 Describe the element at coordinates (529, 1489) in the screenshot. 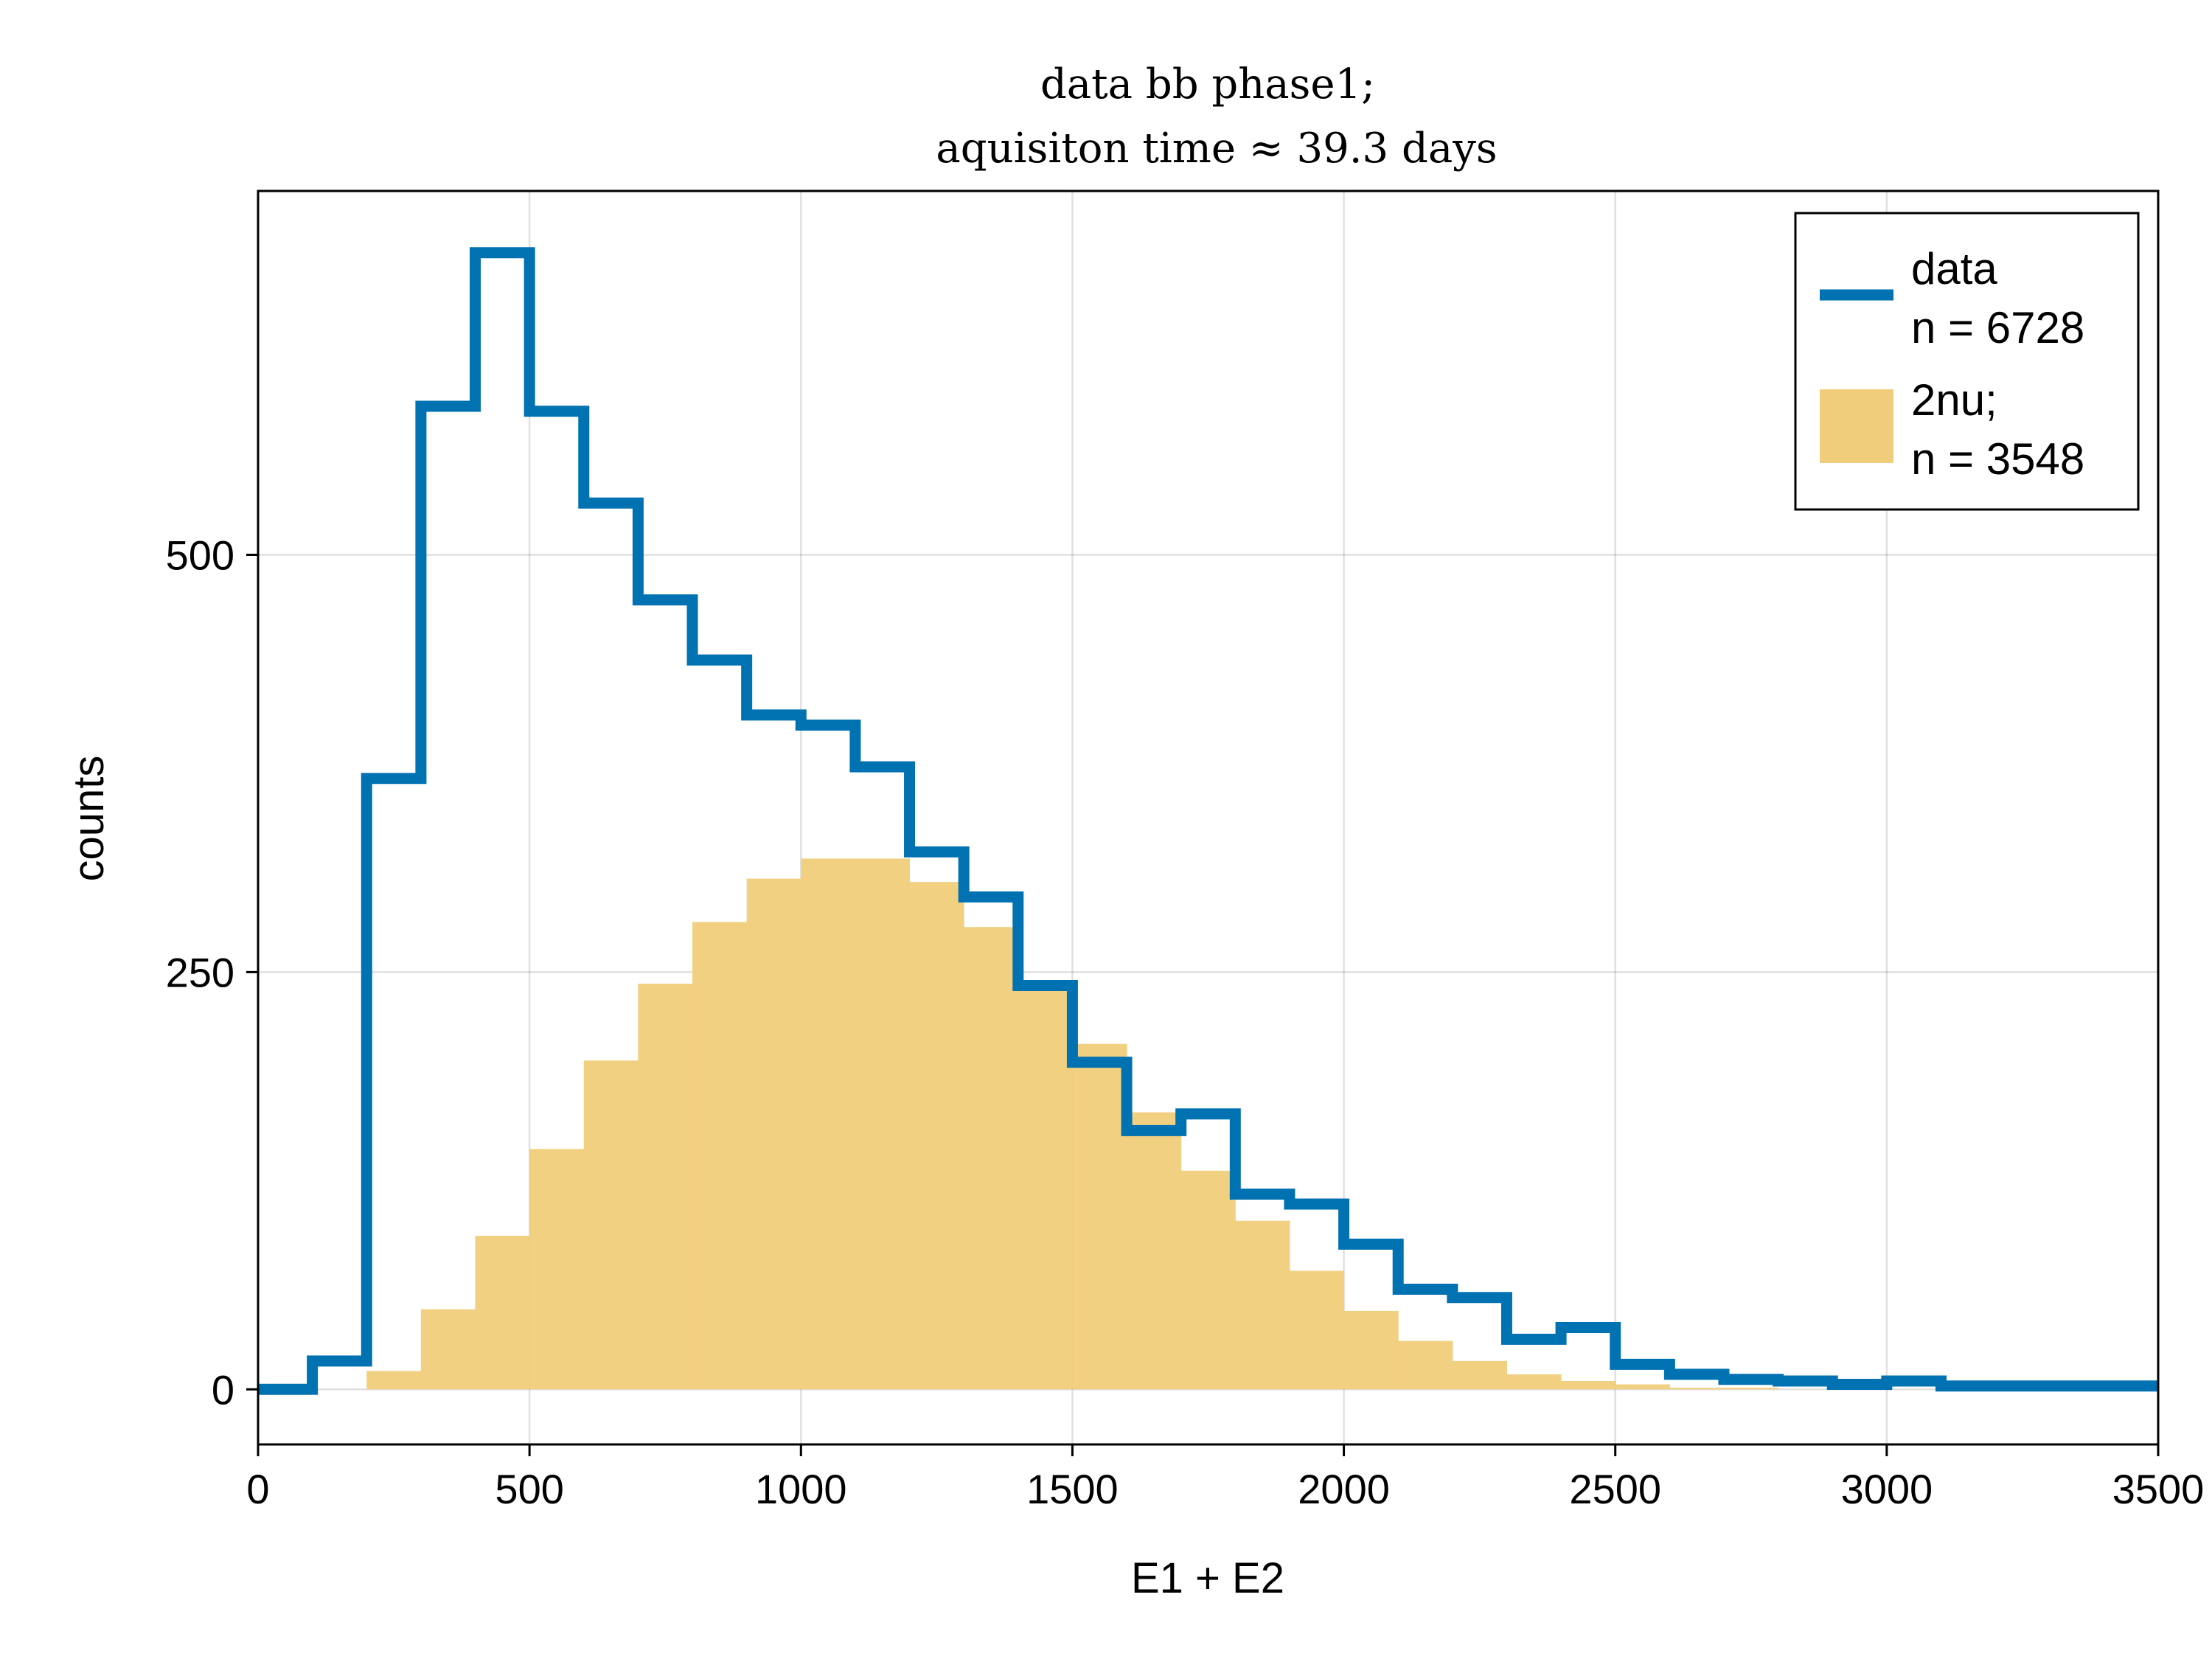

I see `x-tick-label: 500` at that location.